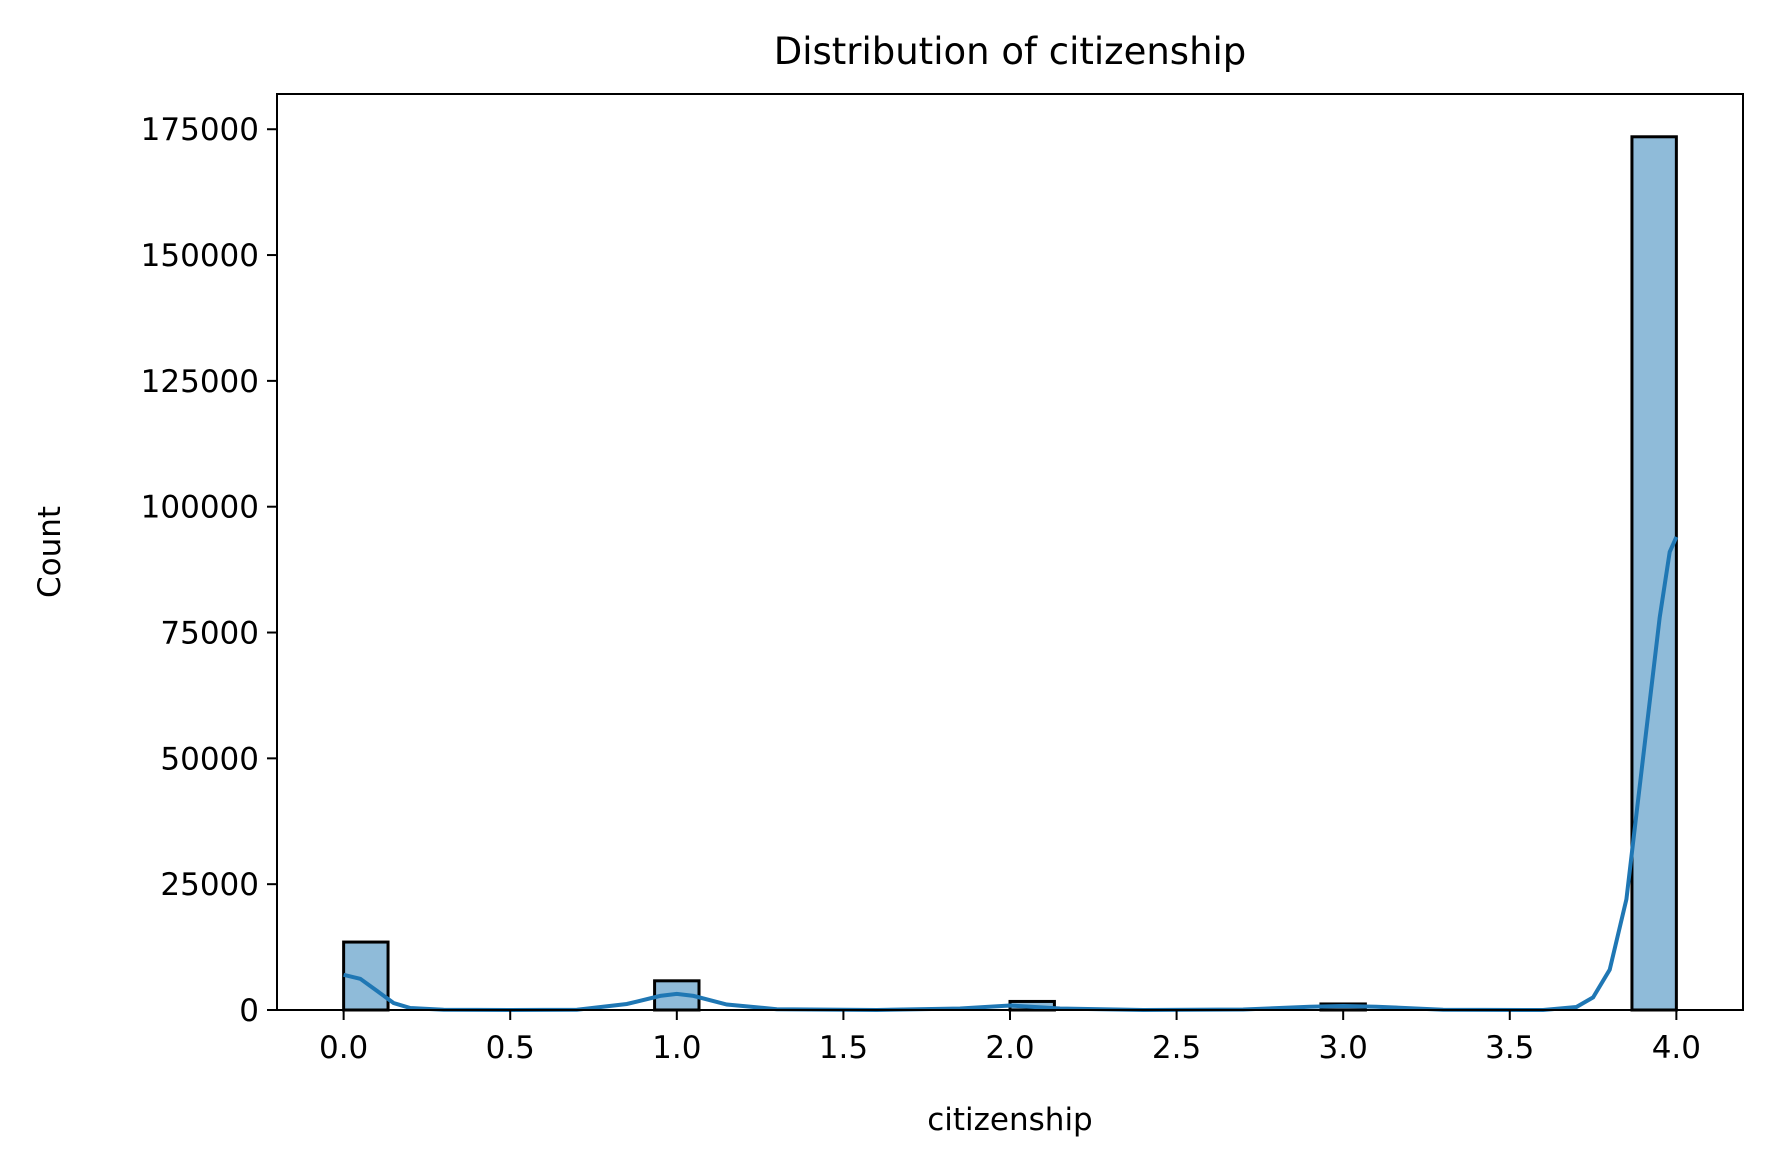  What do you see at coordinates (1010, 1120) in the screenshot?
I see `x-axis-label: citizenship` at bounding box center [1010, 1120].